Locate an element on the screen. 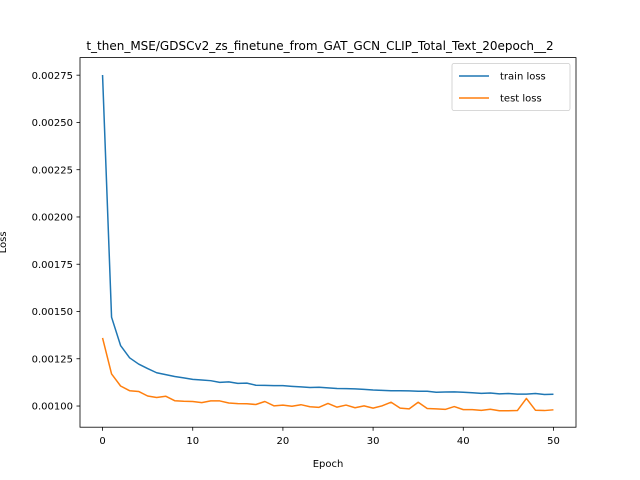 The height and width of the screenshot is (480, 640). x-tick-label: 0 is located at coordinates (102, 441).